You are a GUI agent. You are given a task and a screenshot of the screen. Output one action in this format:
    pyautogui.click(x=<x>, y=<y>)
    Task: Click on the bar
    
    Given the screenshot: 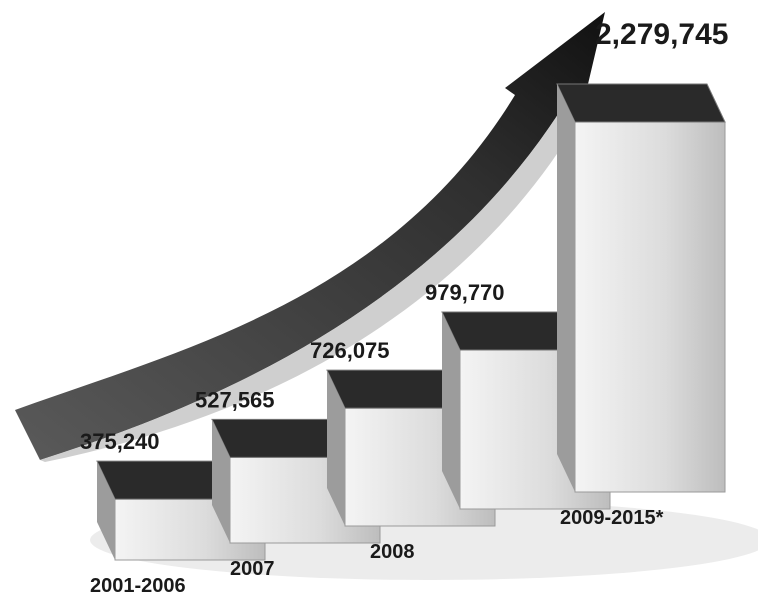 What is the action you would take?
    pyautogui.click(x=650, y=307)
    